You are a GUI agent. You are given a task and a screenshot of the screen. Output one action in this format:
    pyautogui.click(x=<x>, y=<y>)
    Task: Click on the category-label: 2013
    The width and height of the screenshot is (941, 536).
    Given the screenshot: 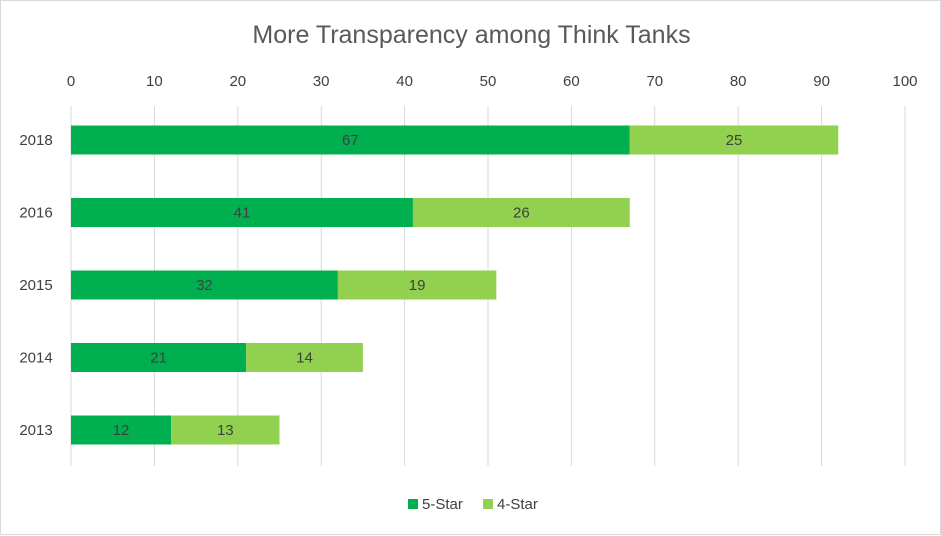 What is the action you would take?
    pyautogui.click(x=35, y=430)
    